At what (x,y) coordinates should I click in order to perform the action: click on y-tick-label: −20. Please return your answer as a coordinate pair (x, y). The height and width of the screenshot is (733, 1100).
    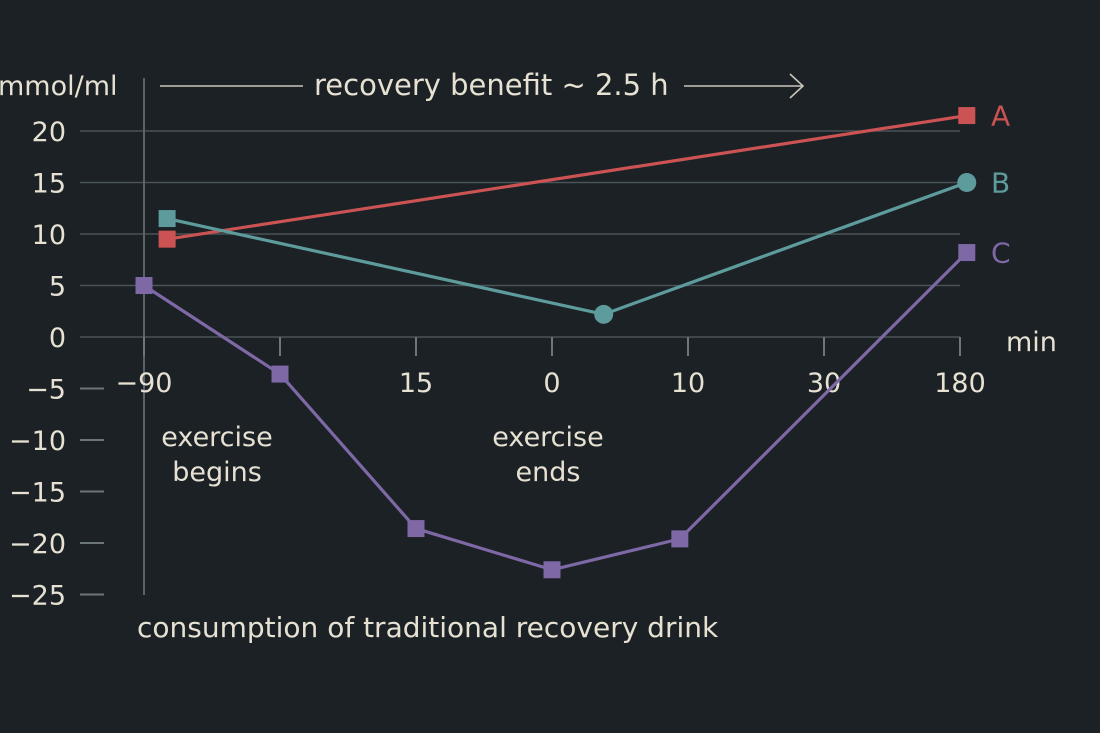
    Looking at the image, I should click on (37, 544).